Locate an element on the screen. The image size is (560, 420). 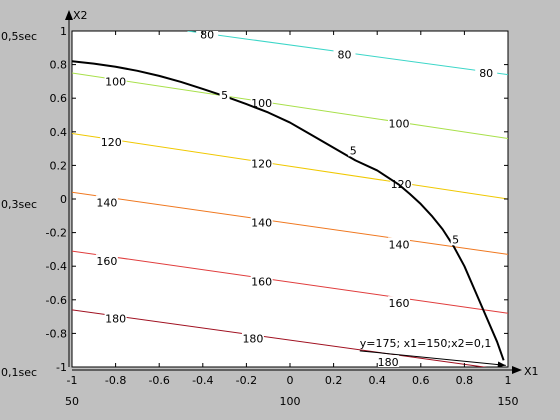
x-tick-label: 0.8 is located at coordinates (465, 380).